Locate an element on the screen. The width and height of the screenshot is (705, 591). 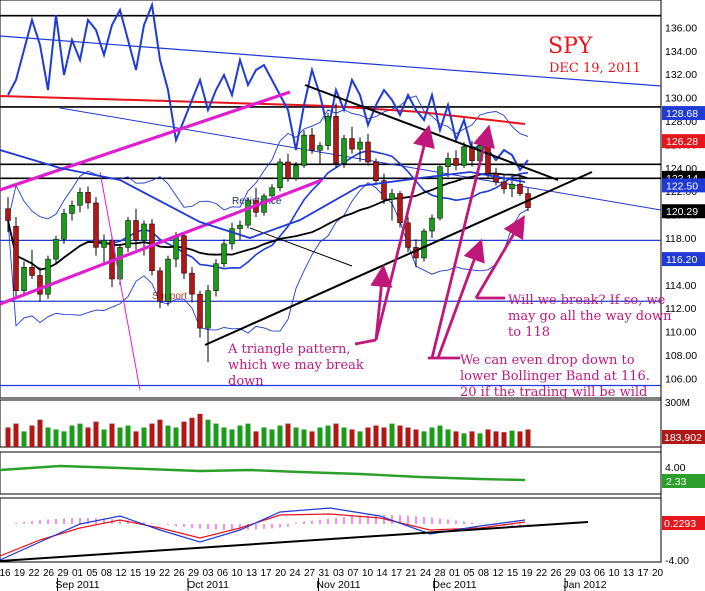
volume-top-label: 300M is located at coordinates (677, 403).